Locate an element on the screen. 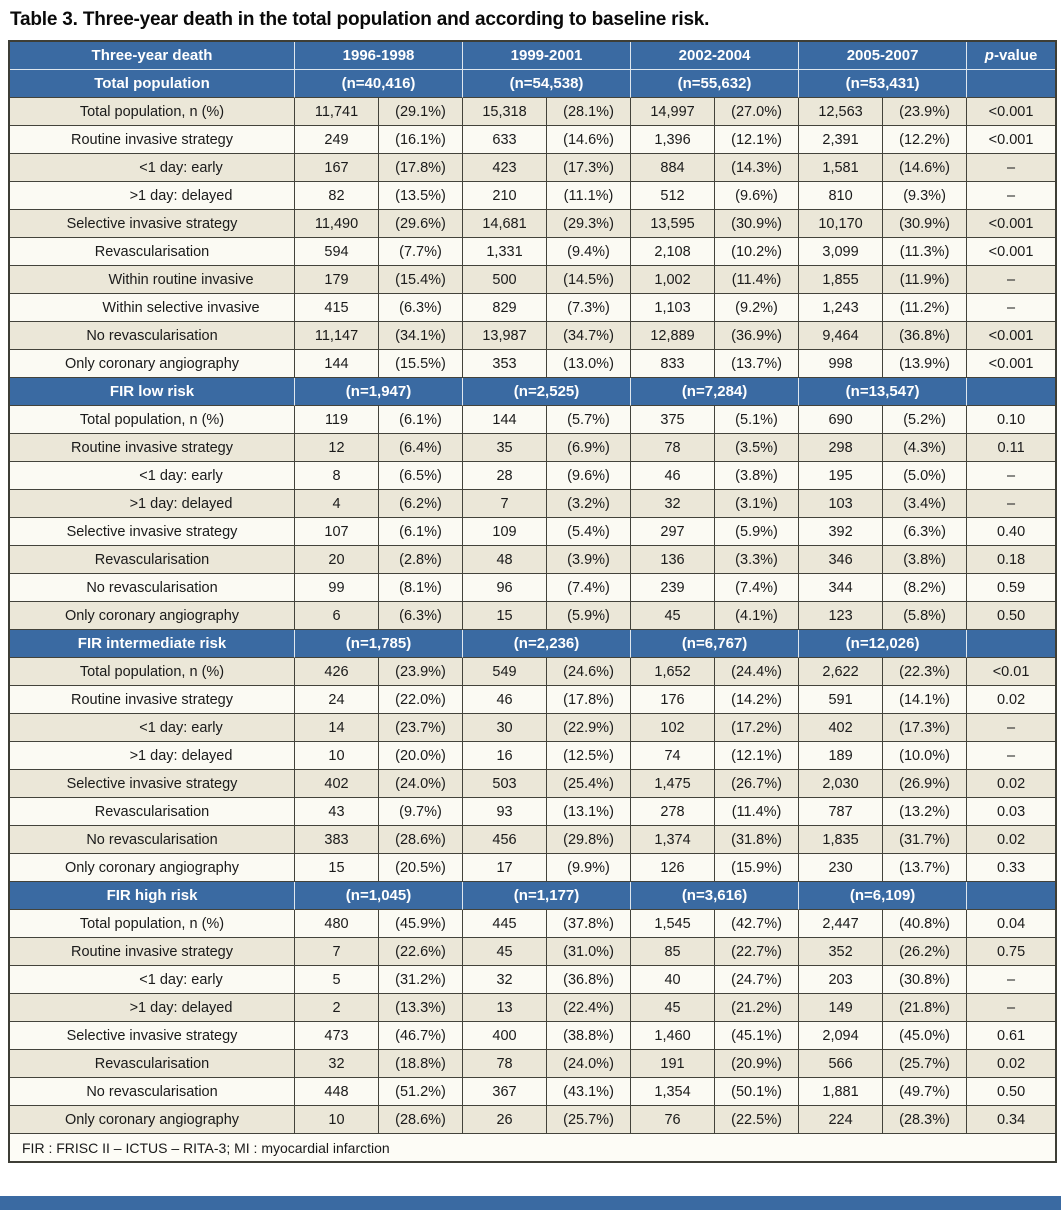 The width and height of the screenshot is (1061, 1210). n-value-cell: 2,094 is located at coordinates (841, 1036).